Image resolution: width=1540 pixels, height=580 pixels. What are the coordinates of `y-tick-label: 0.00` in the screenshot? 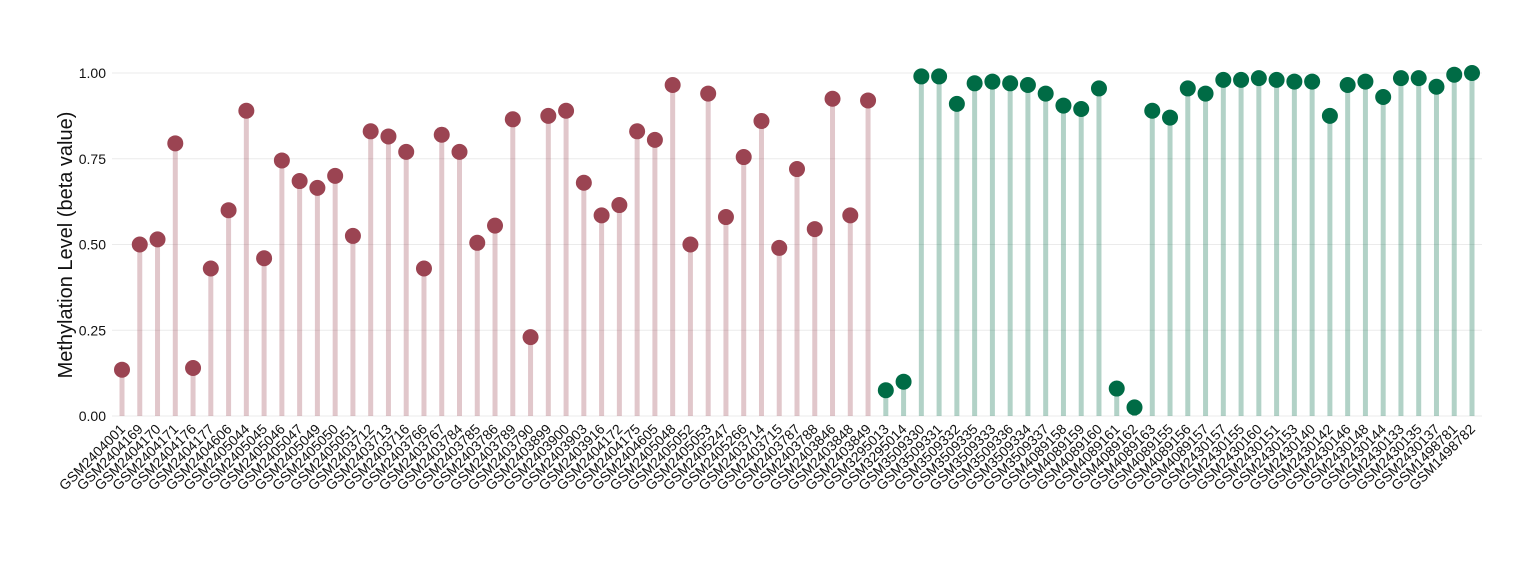 It's located at (92, 416).